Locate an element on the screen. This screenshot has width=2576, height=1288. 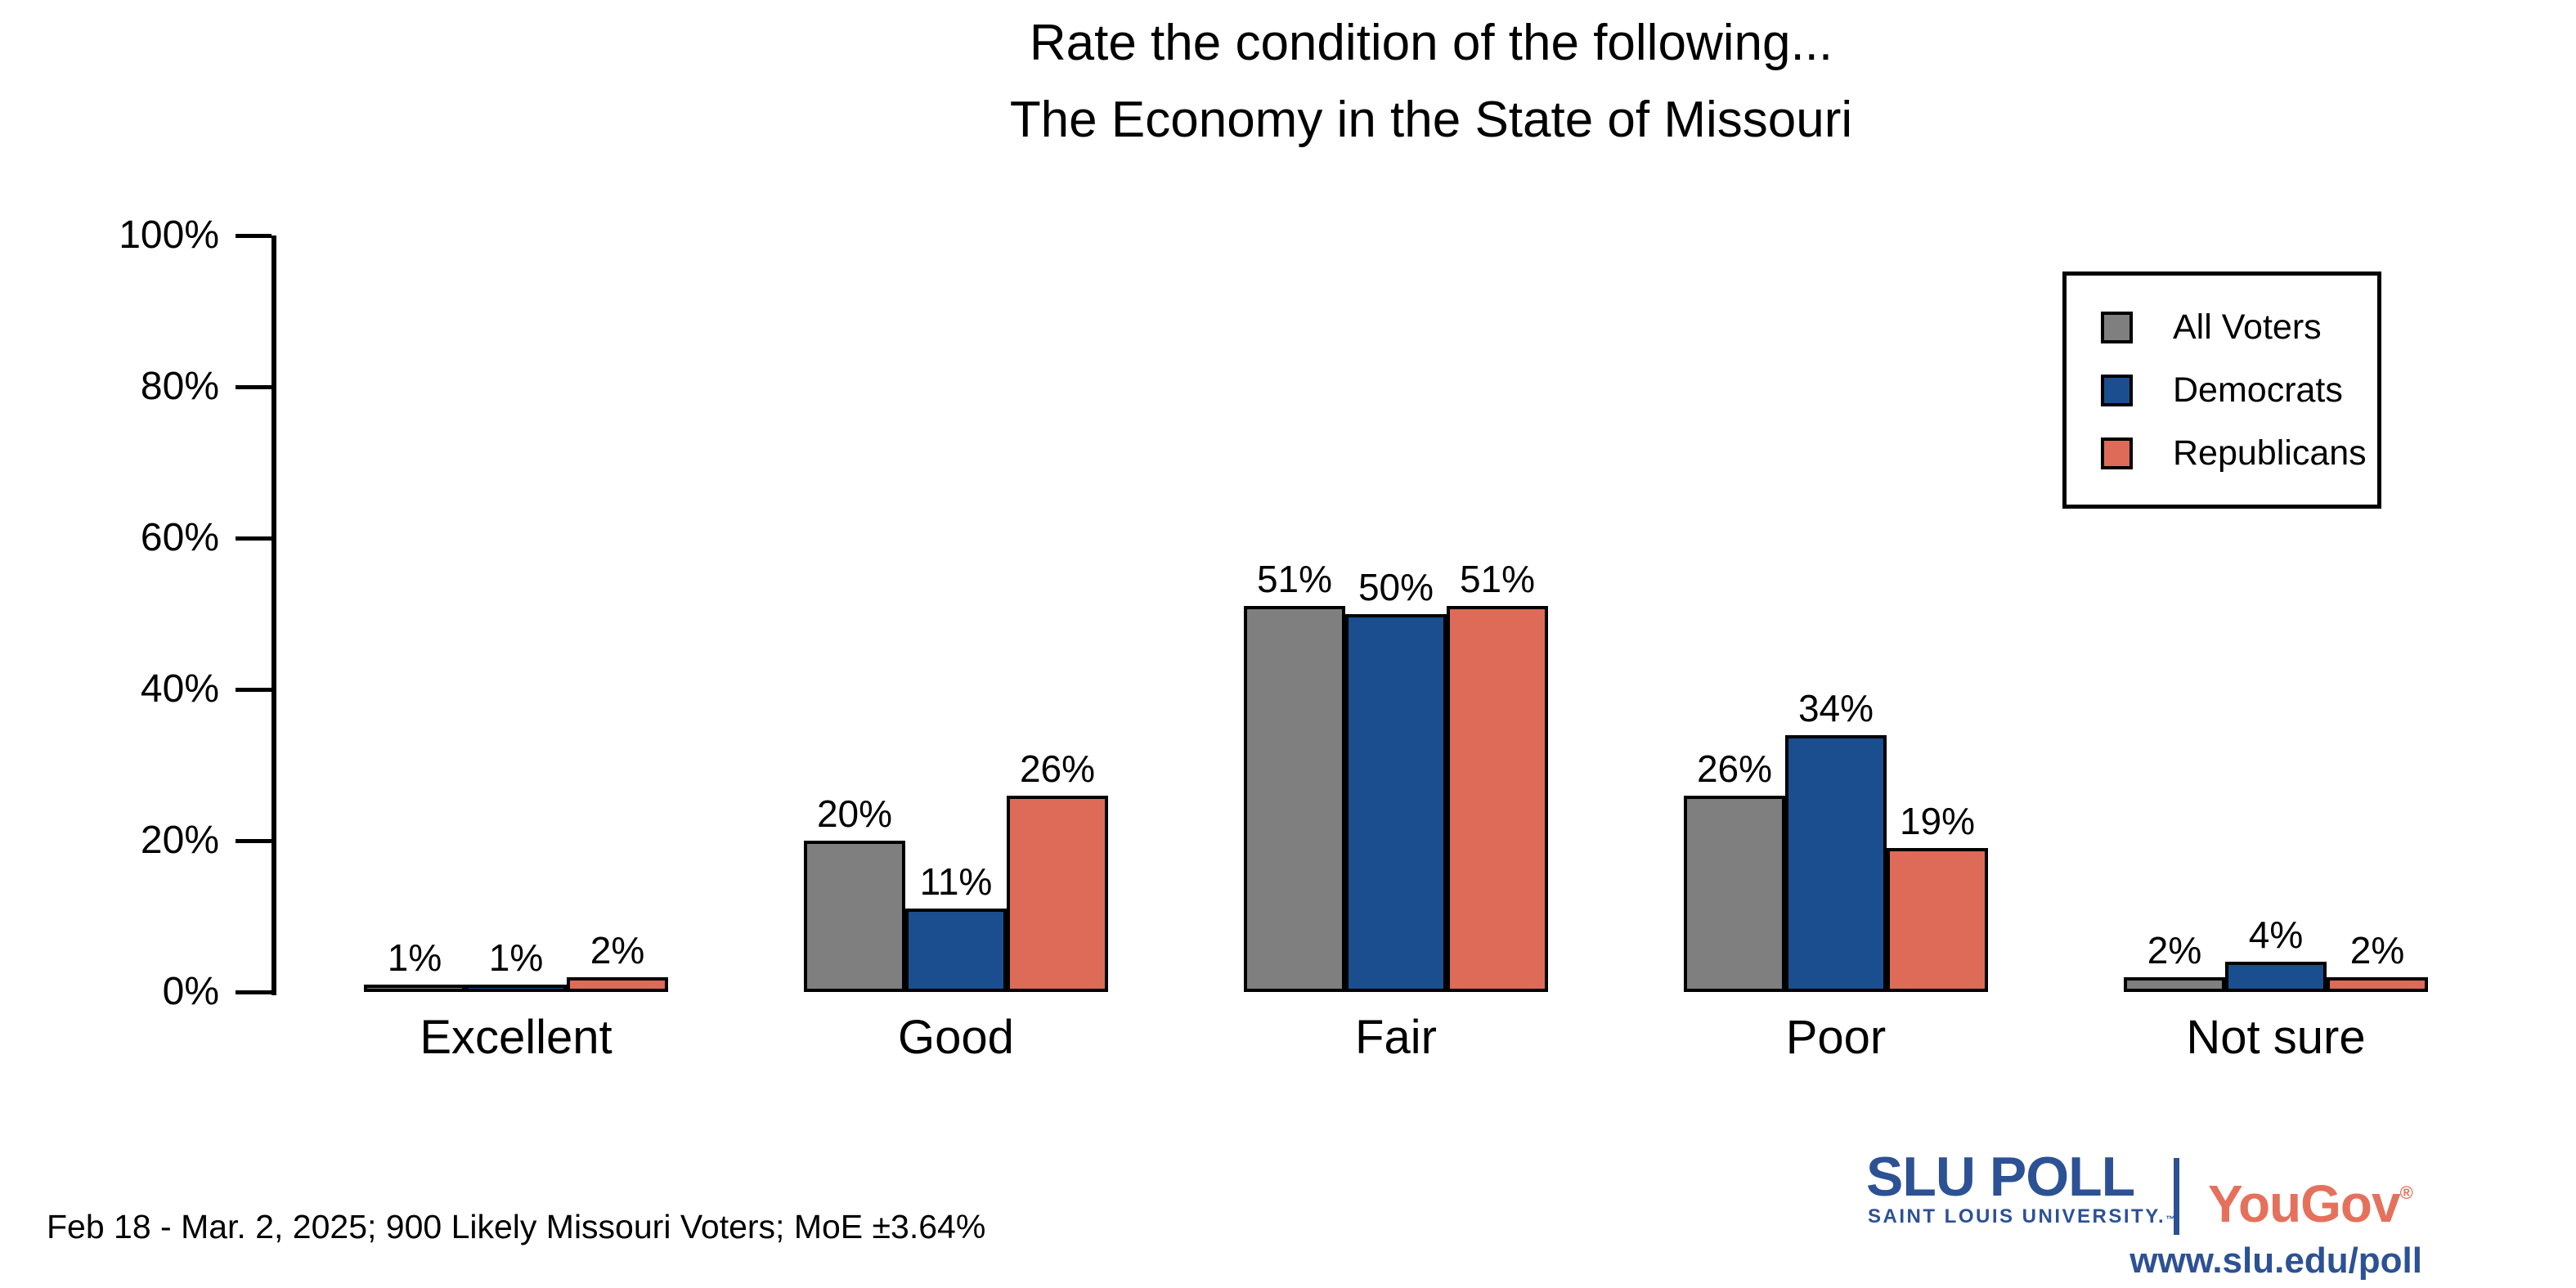
category-label-good: Good is located at coordinates (956, 1037).